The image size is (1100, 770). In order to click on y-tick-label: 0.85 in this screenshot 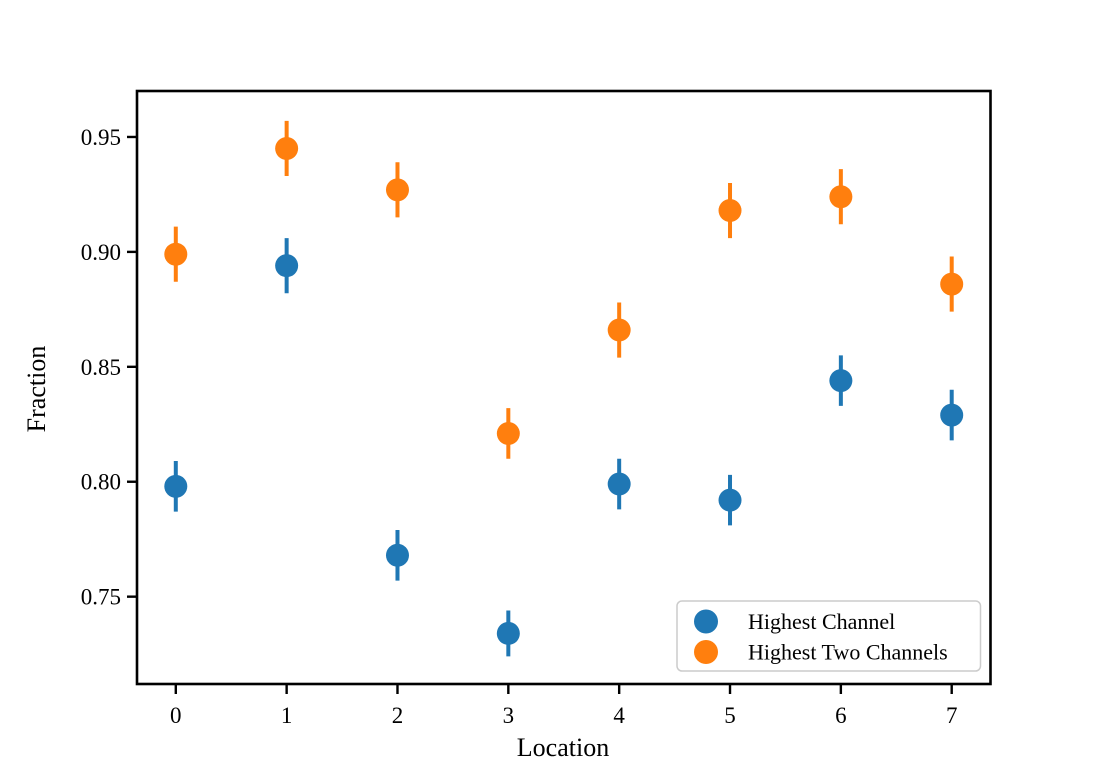, I will do `click(101, 367)`.